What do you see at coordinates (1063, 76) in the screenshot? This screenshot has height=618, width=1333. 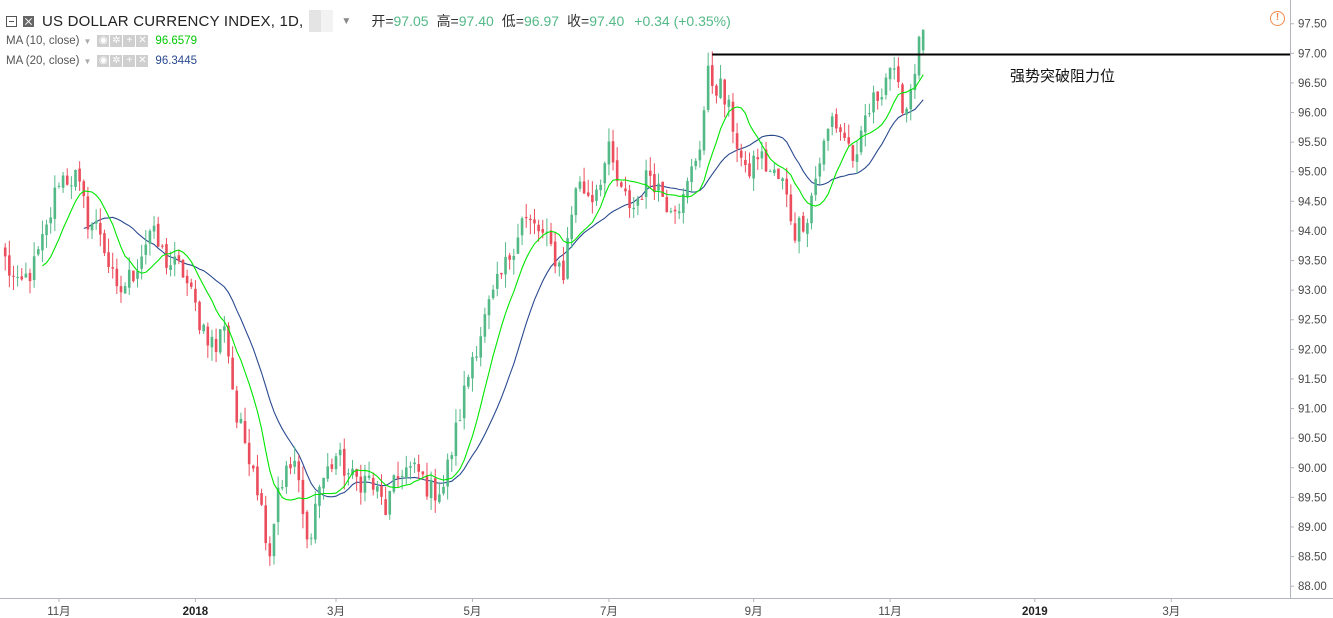 I see `annotation-text: 强势突破阻力位` at bounding box center [1063, 76].